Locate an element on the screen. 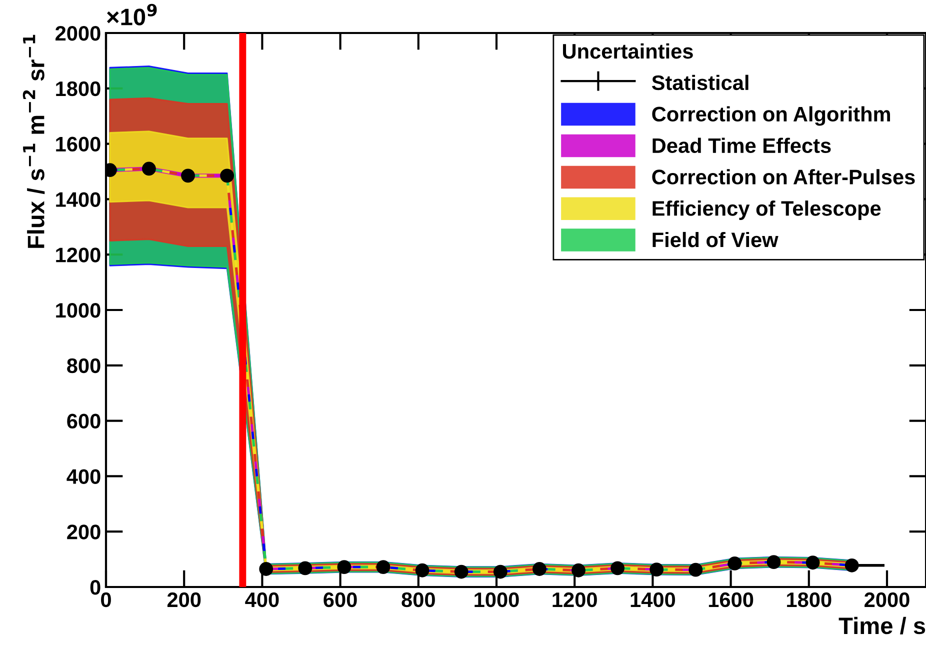  x-tick-label: 1800 is located at coordinates (809, 600).